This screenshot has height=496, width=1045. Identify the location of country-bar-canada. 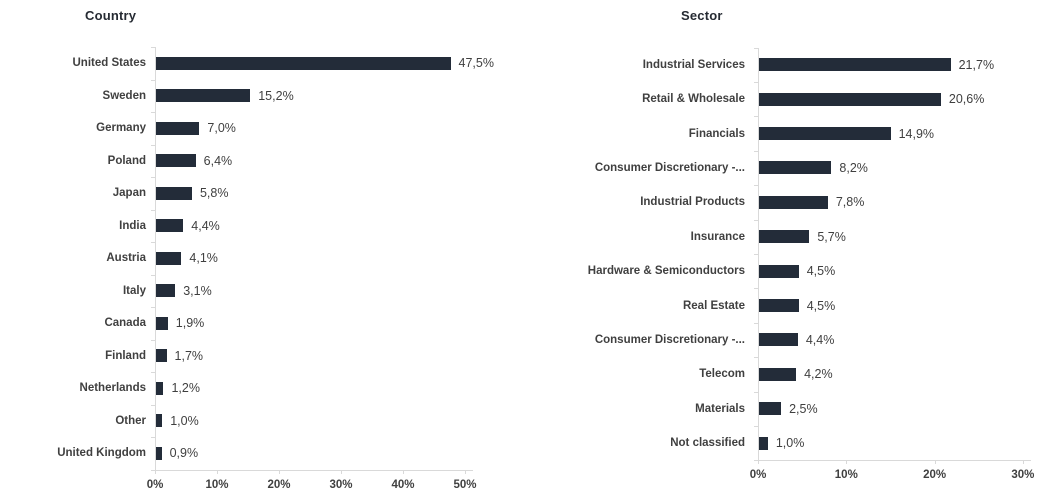
(162, 323).